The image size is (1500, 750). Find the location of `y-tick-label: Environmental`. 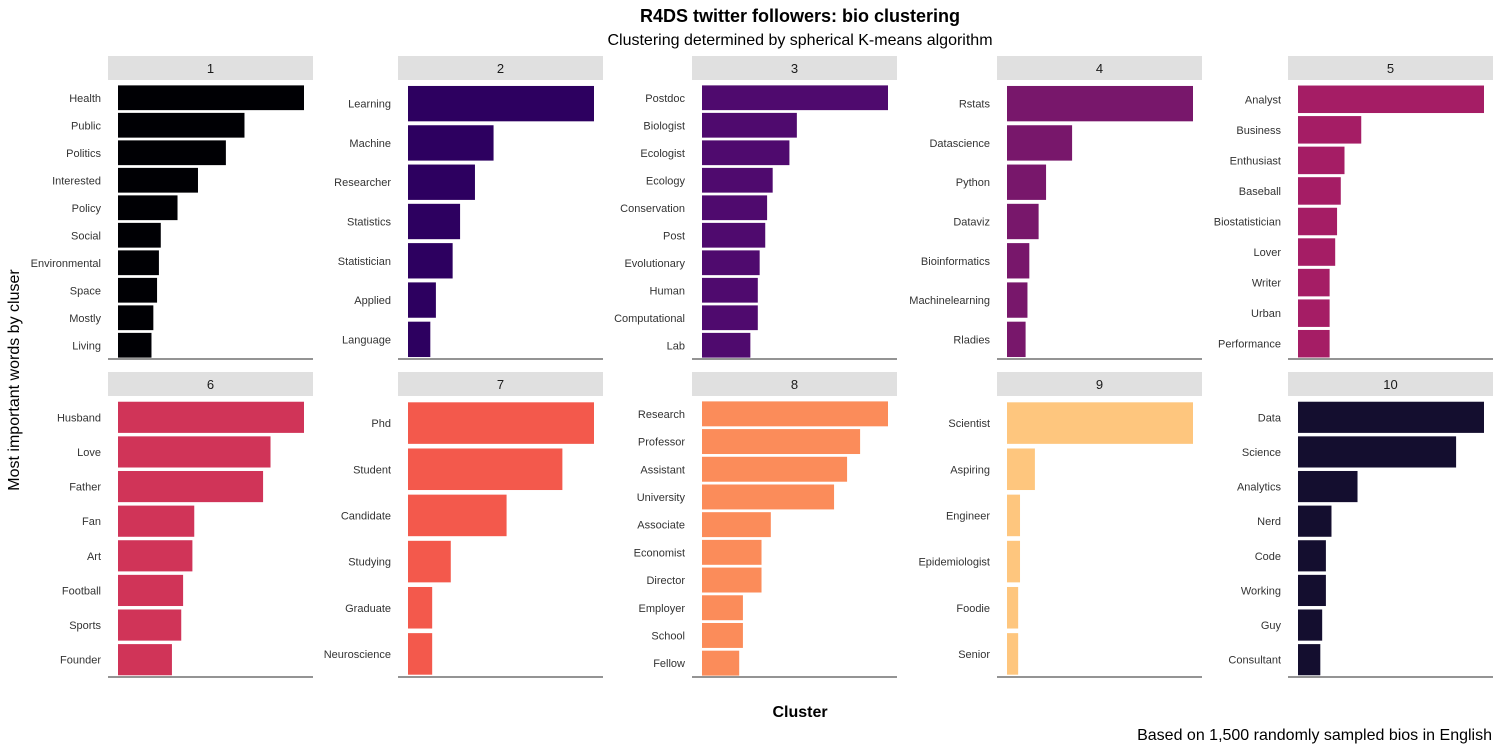

y-tick-label: Environmental is located at coordinates (66, 264).